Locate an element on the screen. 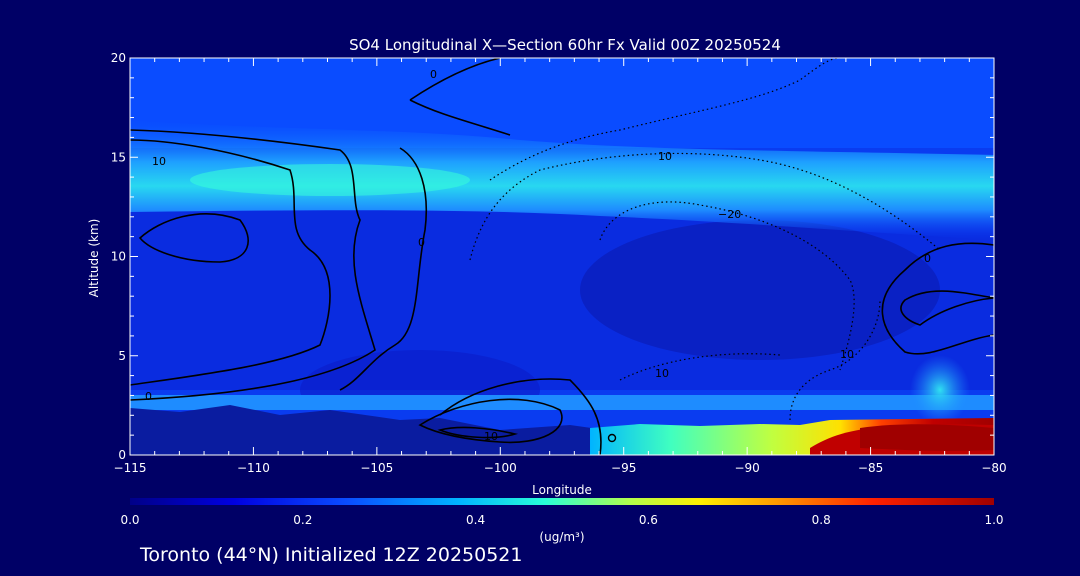  x-tick-label: −85 is located at coordinates (870, 468).